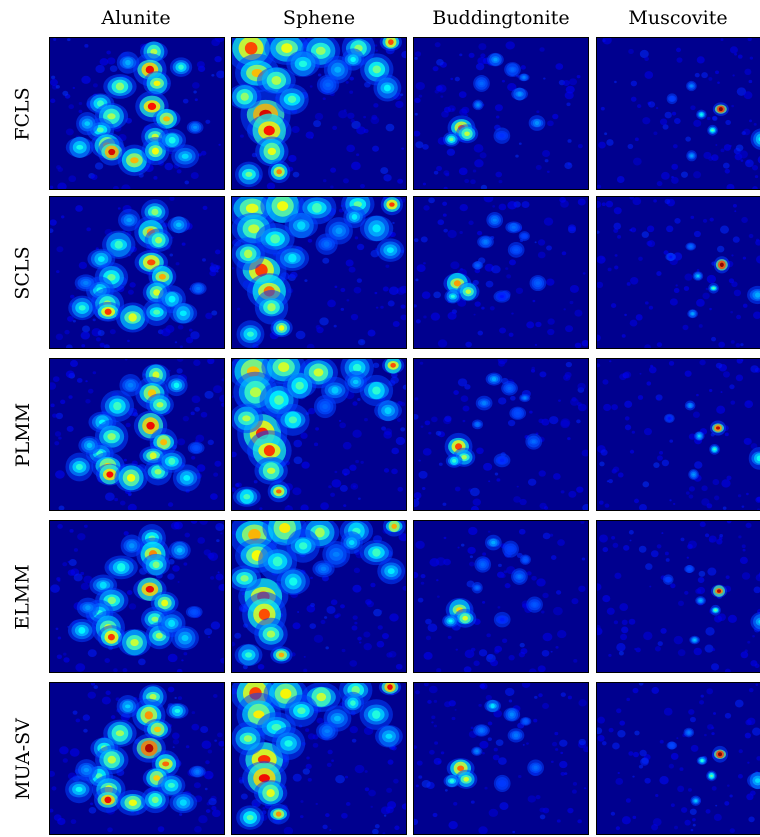 The width and height of the screenshot is (760, 837). What do you see at coordinates (678, 596) in the screenshot?
I see `abundance-heatmap` at bounding box center [678, 596].